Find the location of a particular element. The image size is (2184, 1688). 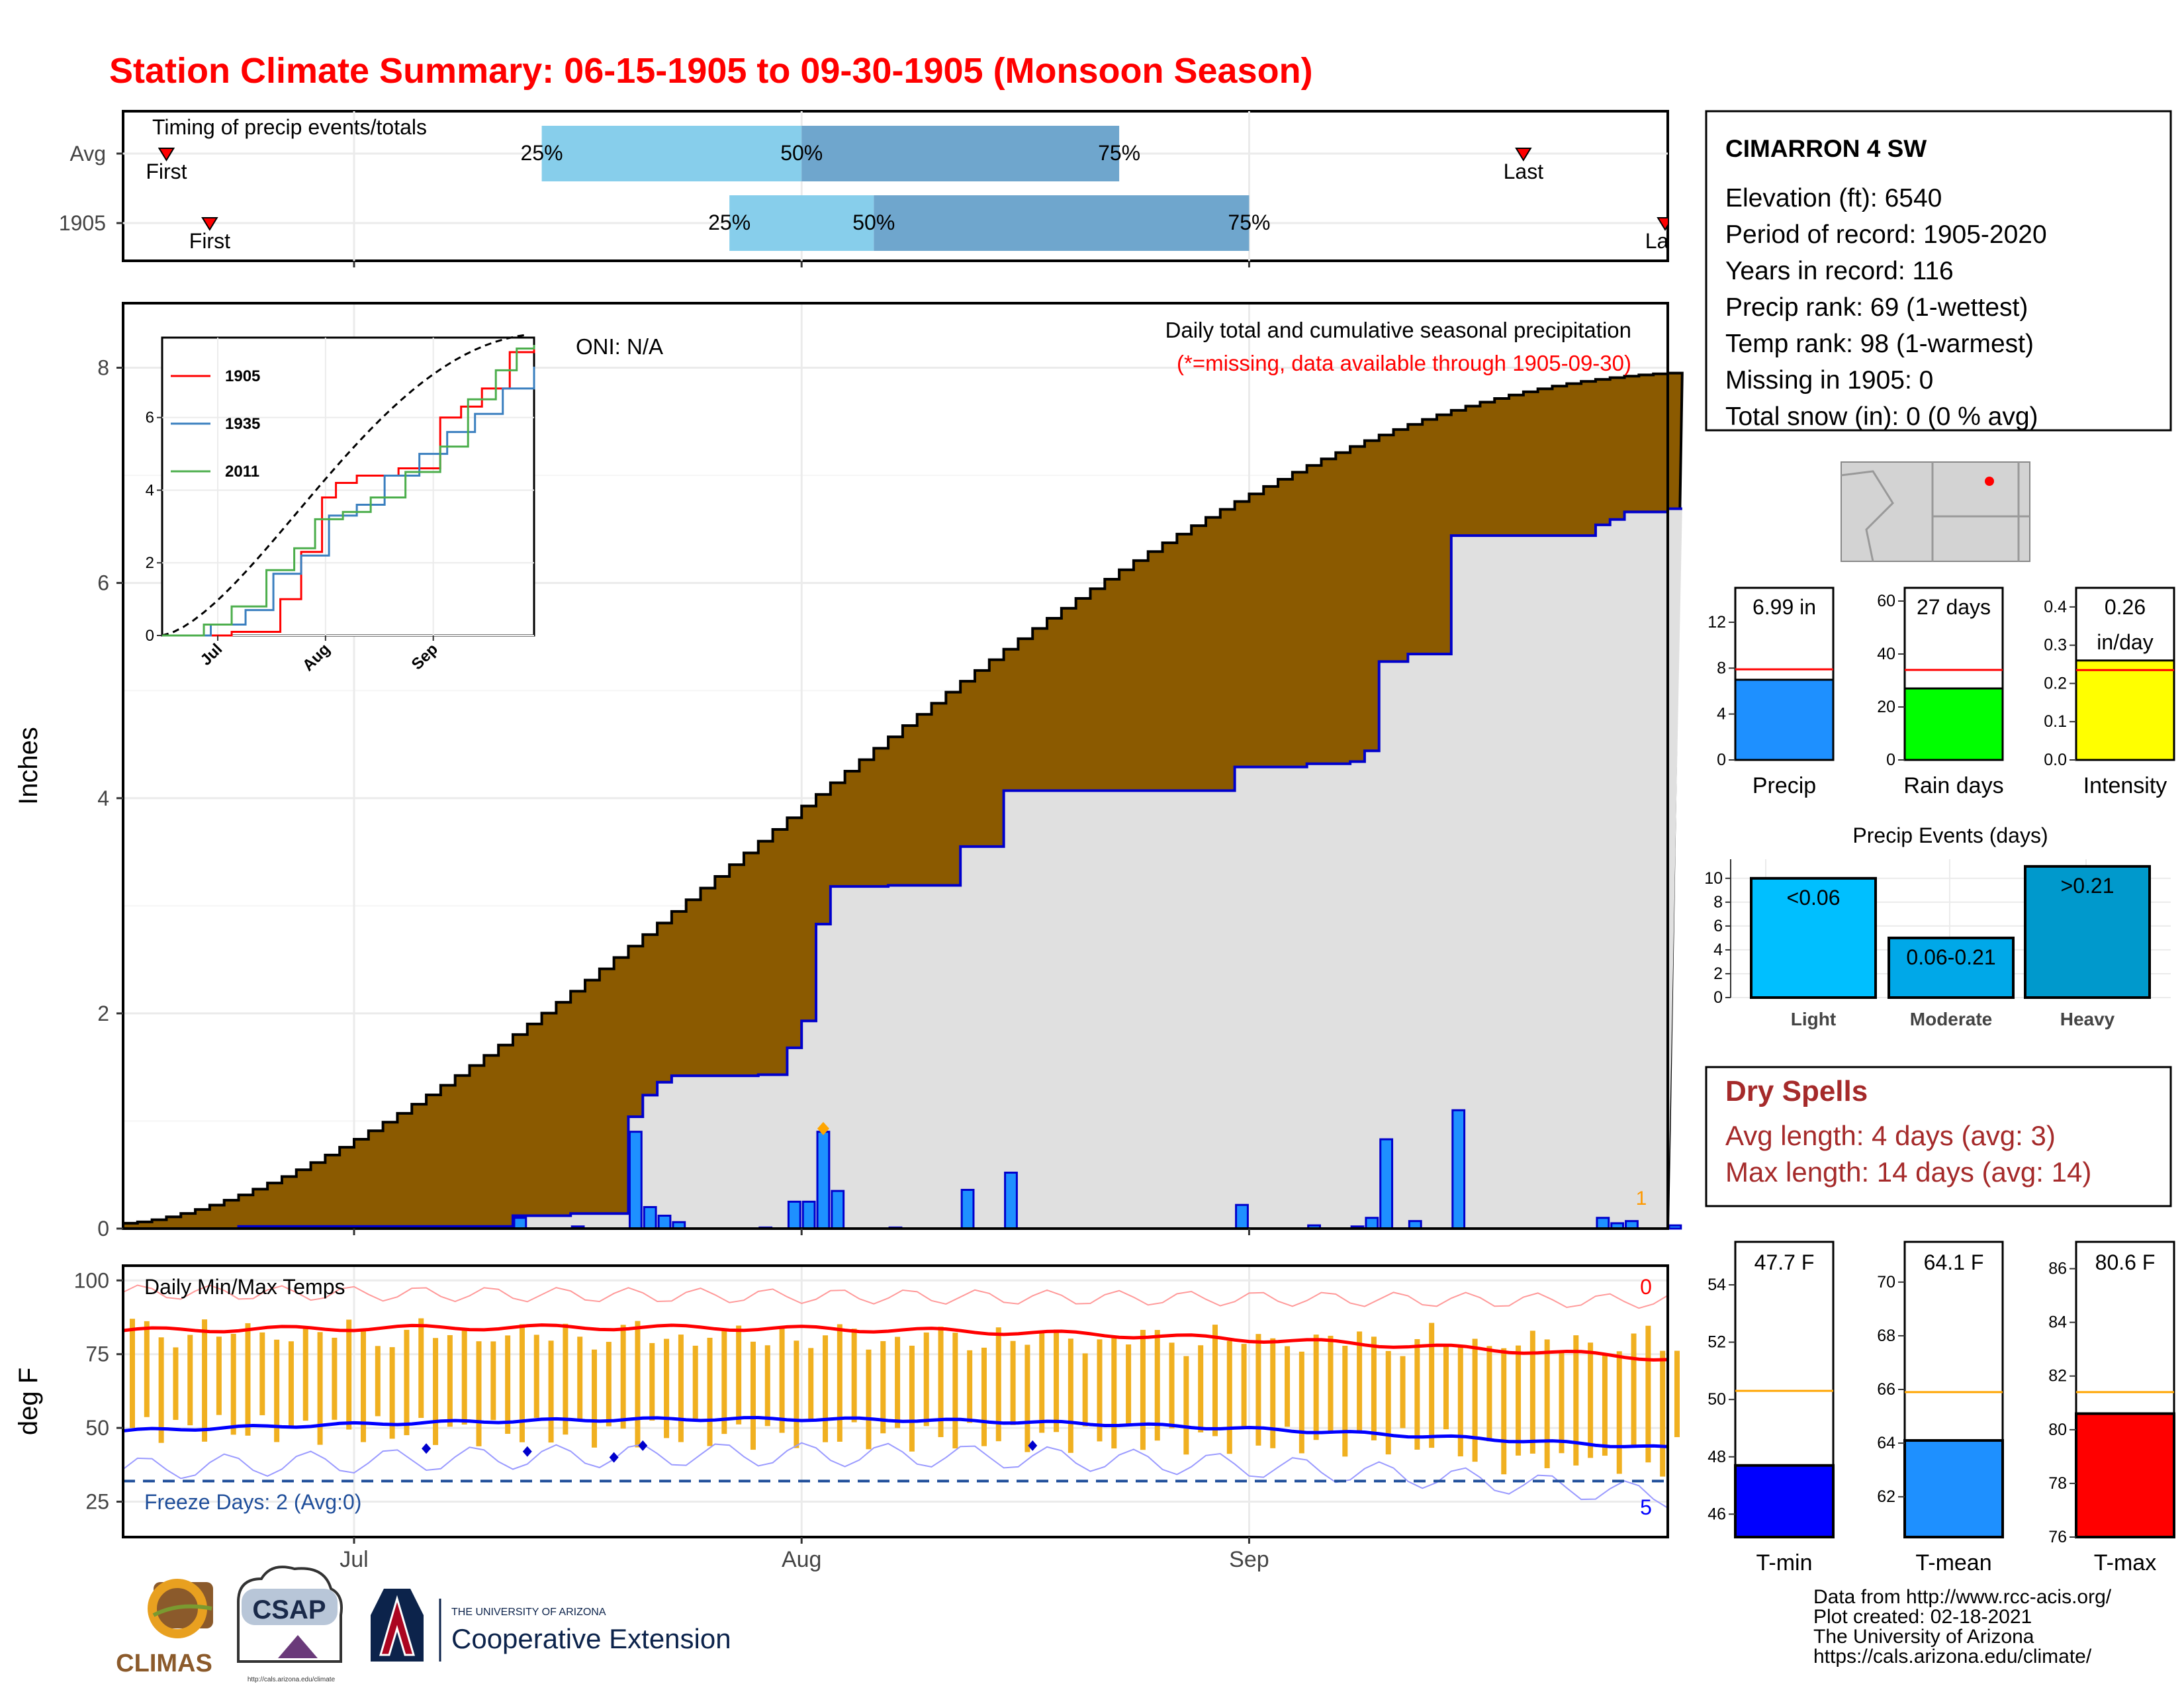

event-value-label: <0.06 is located at coordinates (1814, 898).